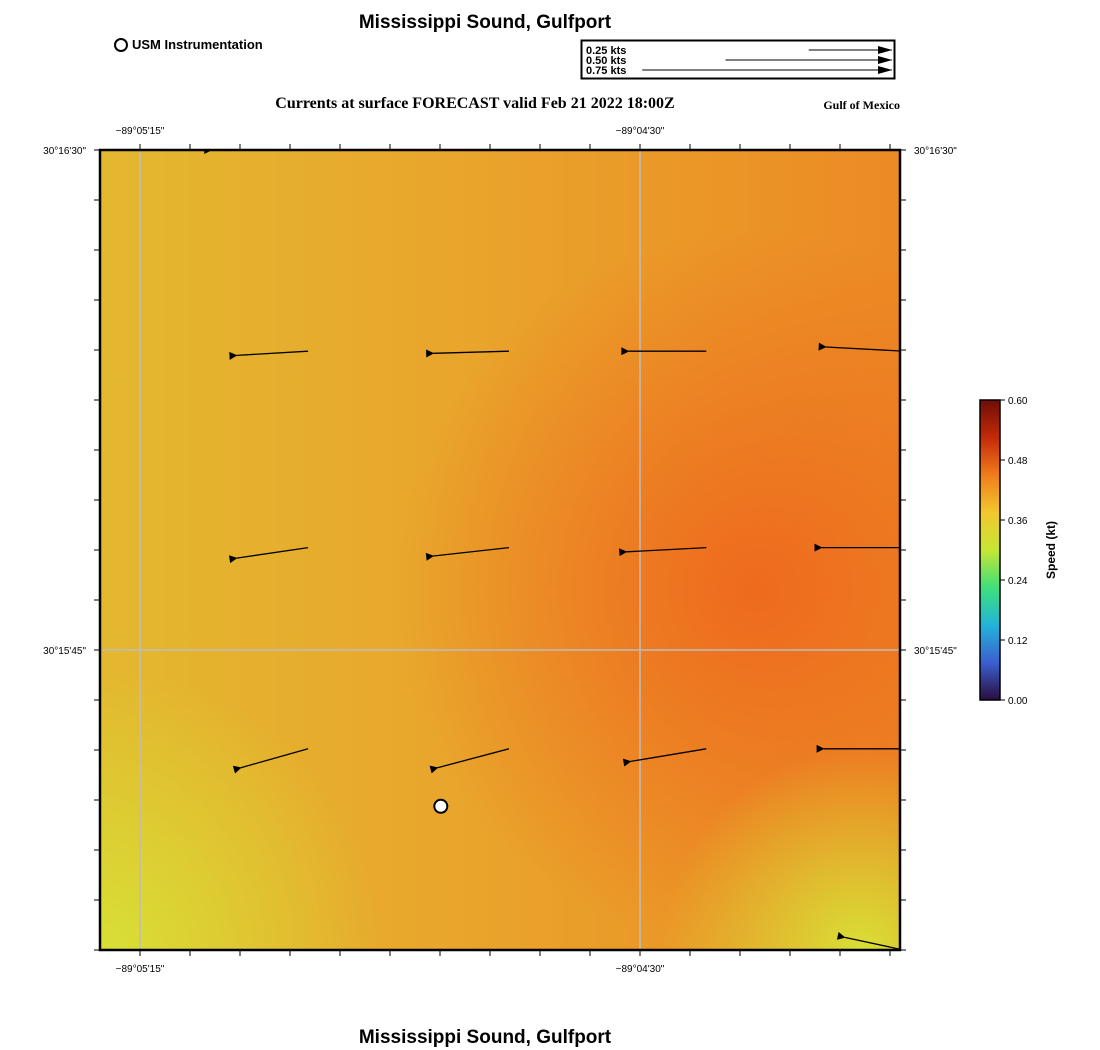  I want to click on colorbar-tick-label-2: 0.36, so click(1018, 521).